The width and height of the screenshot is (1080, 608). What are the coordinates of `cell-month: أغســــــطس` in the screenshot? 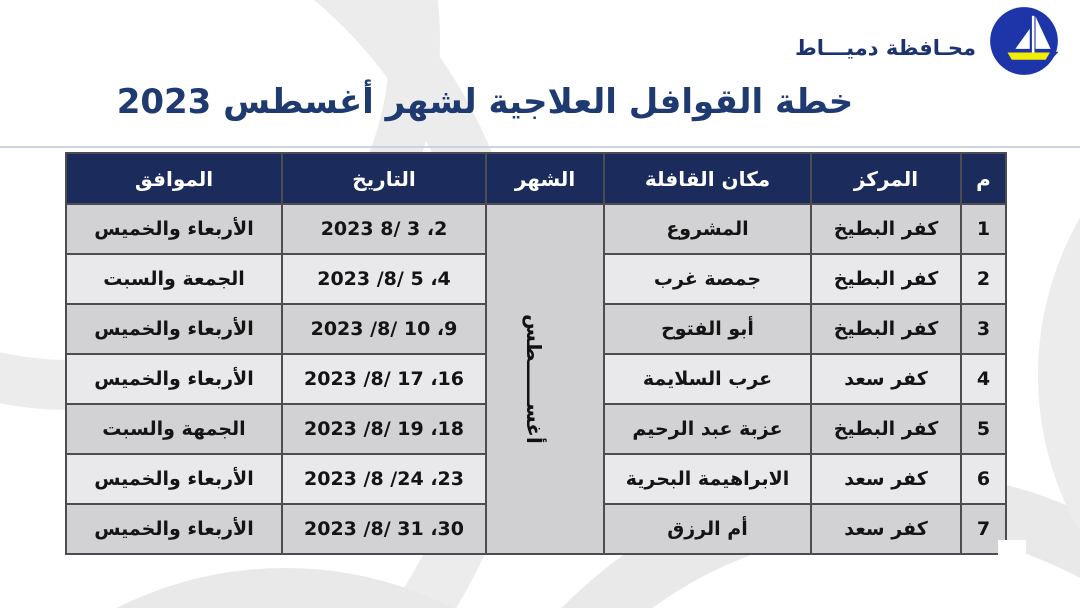 It's located at (545, 379).